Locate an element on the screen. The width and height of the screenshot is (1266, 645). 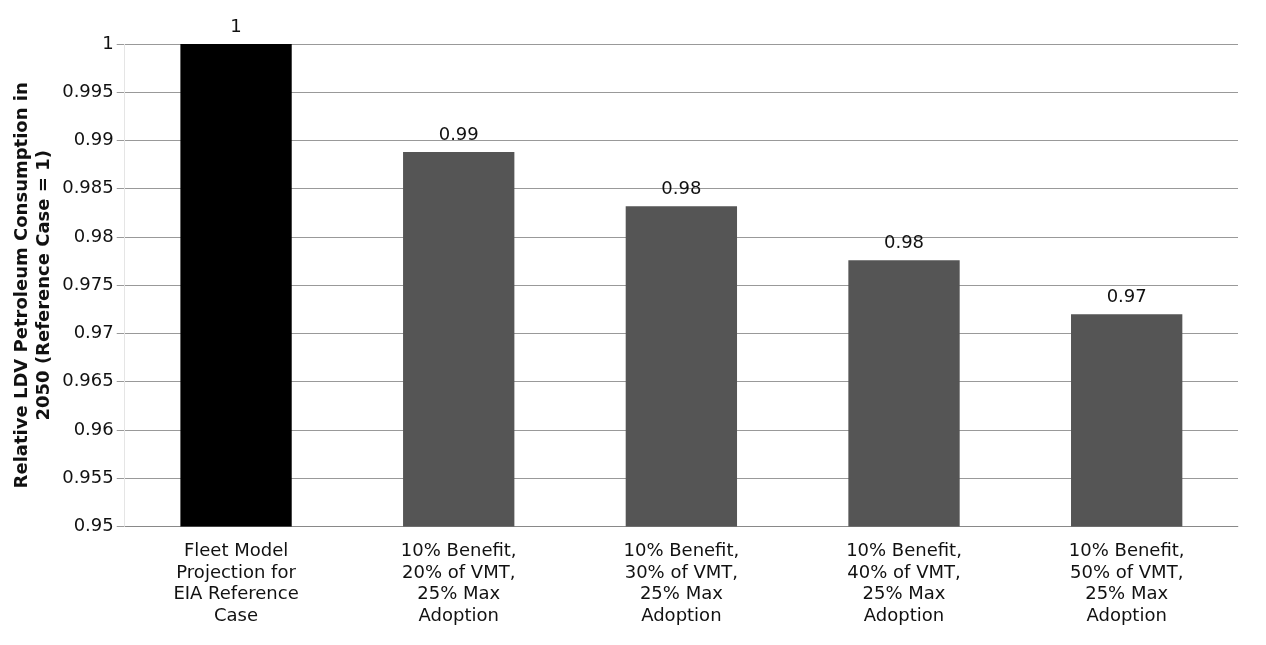
y-axis-title: Relative LDV Petroleum Consumption in 2050 (Reference Case = 1) is located at coordinates (32, 285).